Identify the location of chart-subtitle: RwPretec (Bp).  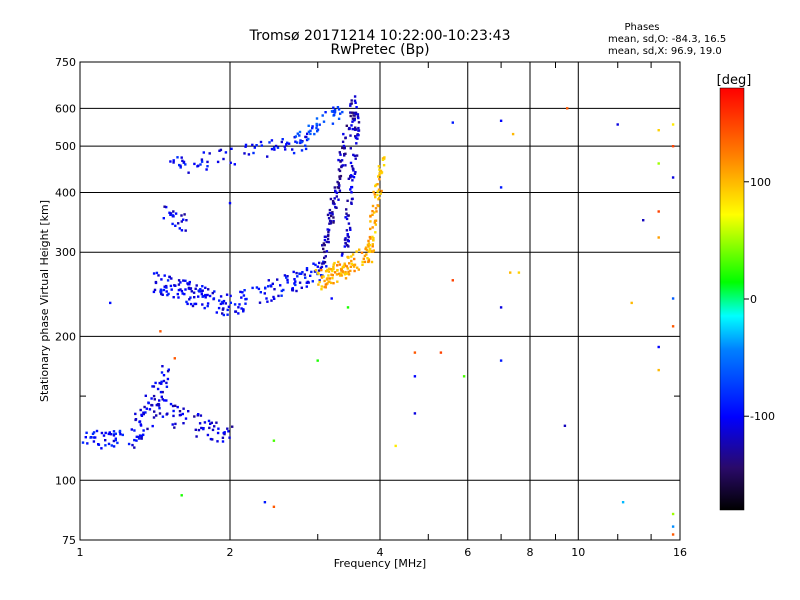
(379, 50).